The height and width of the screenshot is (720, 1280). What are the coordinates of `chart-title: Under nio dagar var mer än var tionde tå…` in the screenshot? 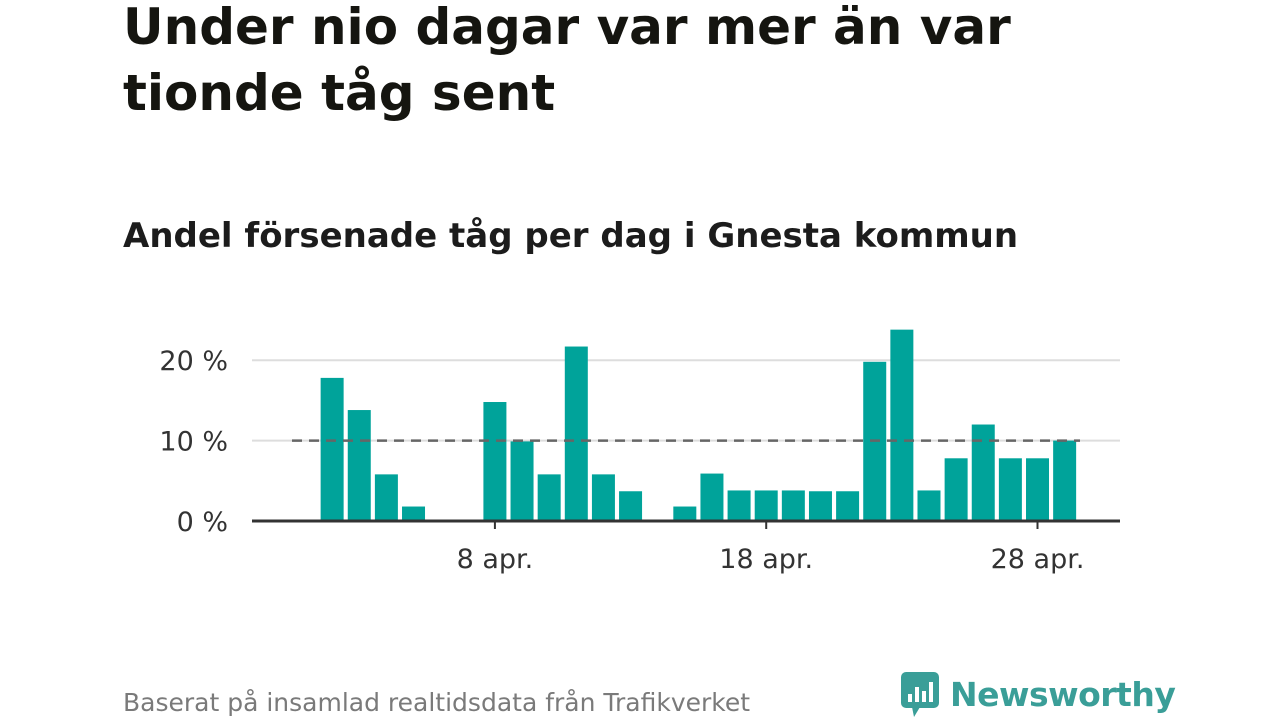 It's located at (567, 61).